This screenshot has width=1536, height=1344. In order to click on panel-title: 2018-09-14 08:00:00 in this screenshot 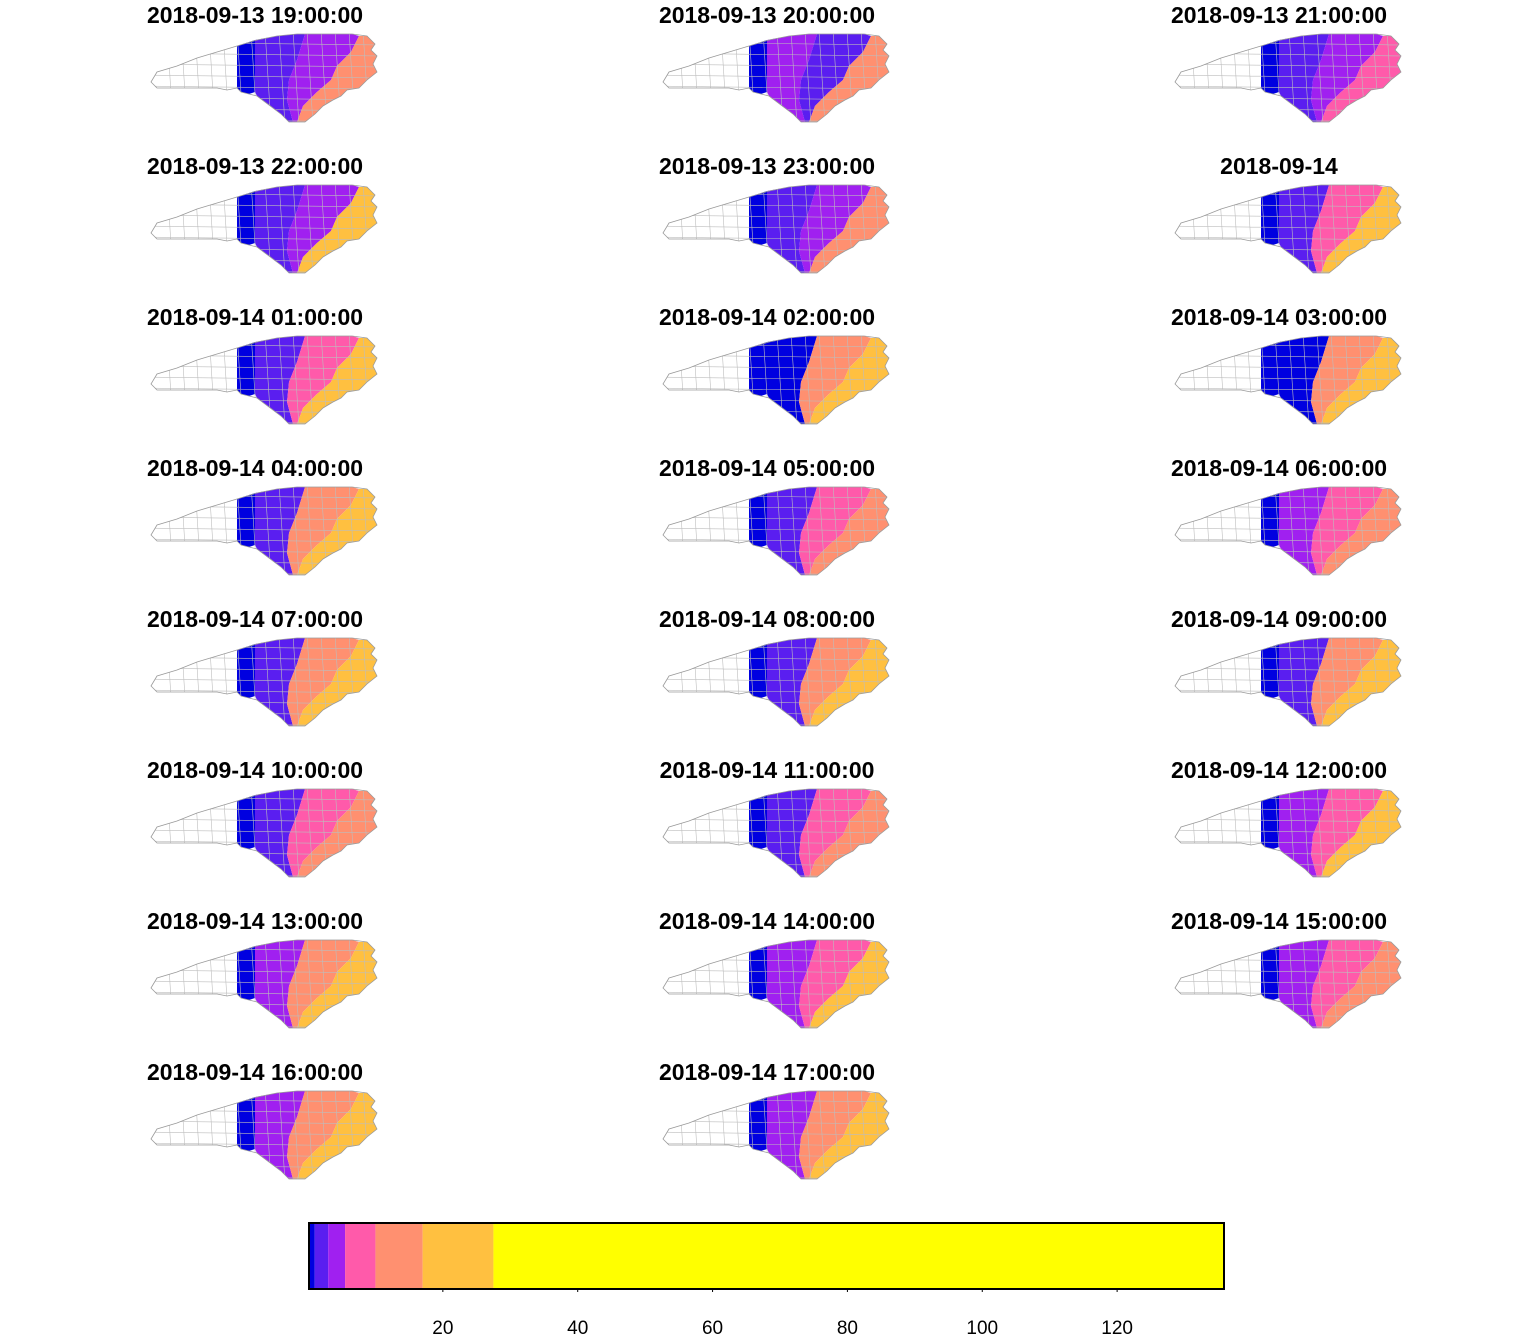, I will do `click(767, 619)`.